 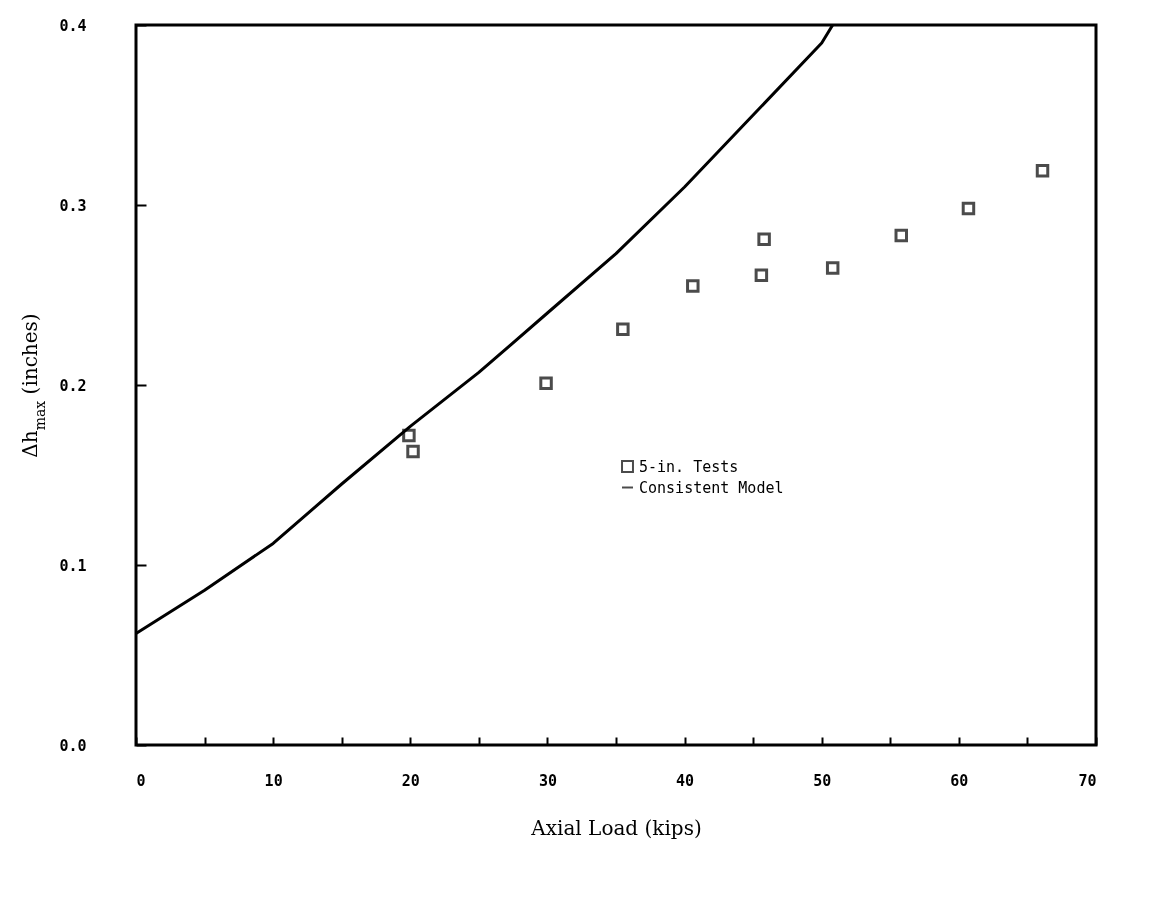 What do you see at coordinates (685, 780) in the screenshot?
I see `x-tick-label: 40` at bounding box center [685, 780].